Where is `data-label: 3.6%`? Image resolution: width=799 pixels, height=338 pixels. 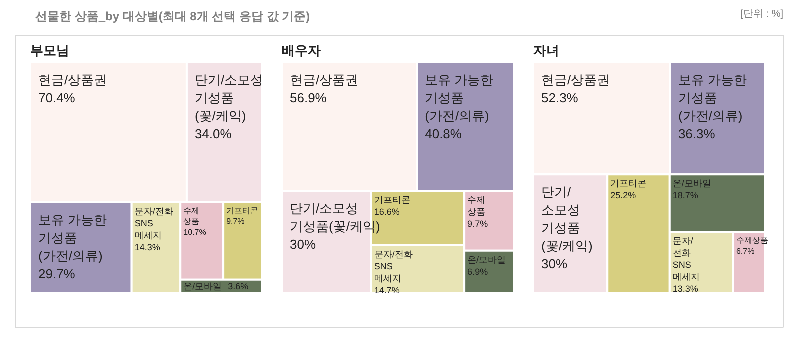 data-label: 3.6% is located at coordinates (238, 287).